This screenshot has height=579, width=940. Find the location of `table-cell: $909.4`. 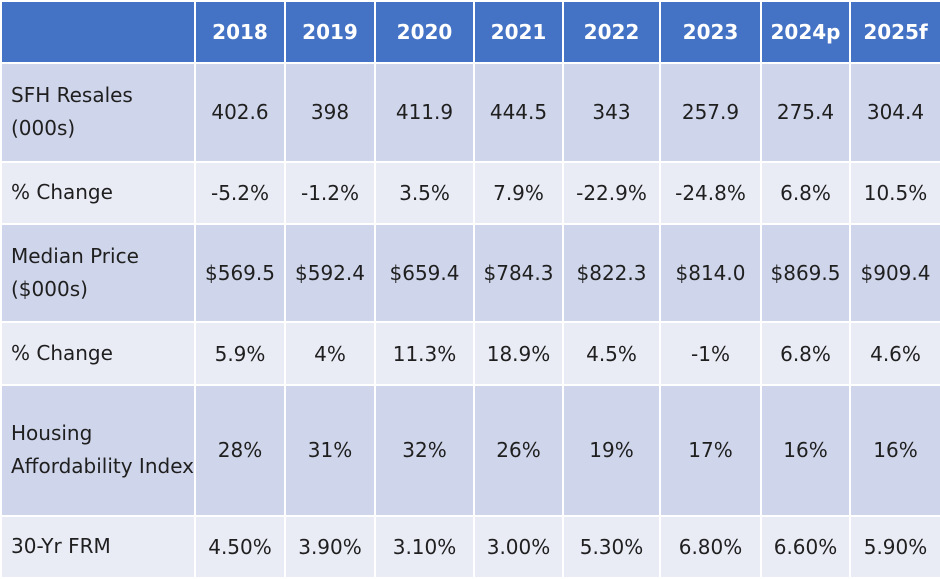

table-cell: $909.4 is located at coordinates (894, 273).